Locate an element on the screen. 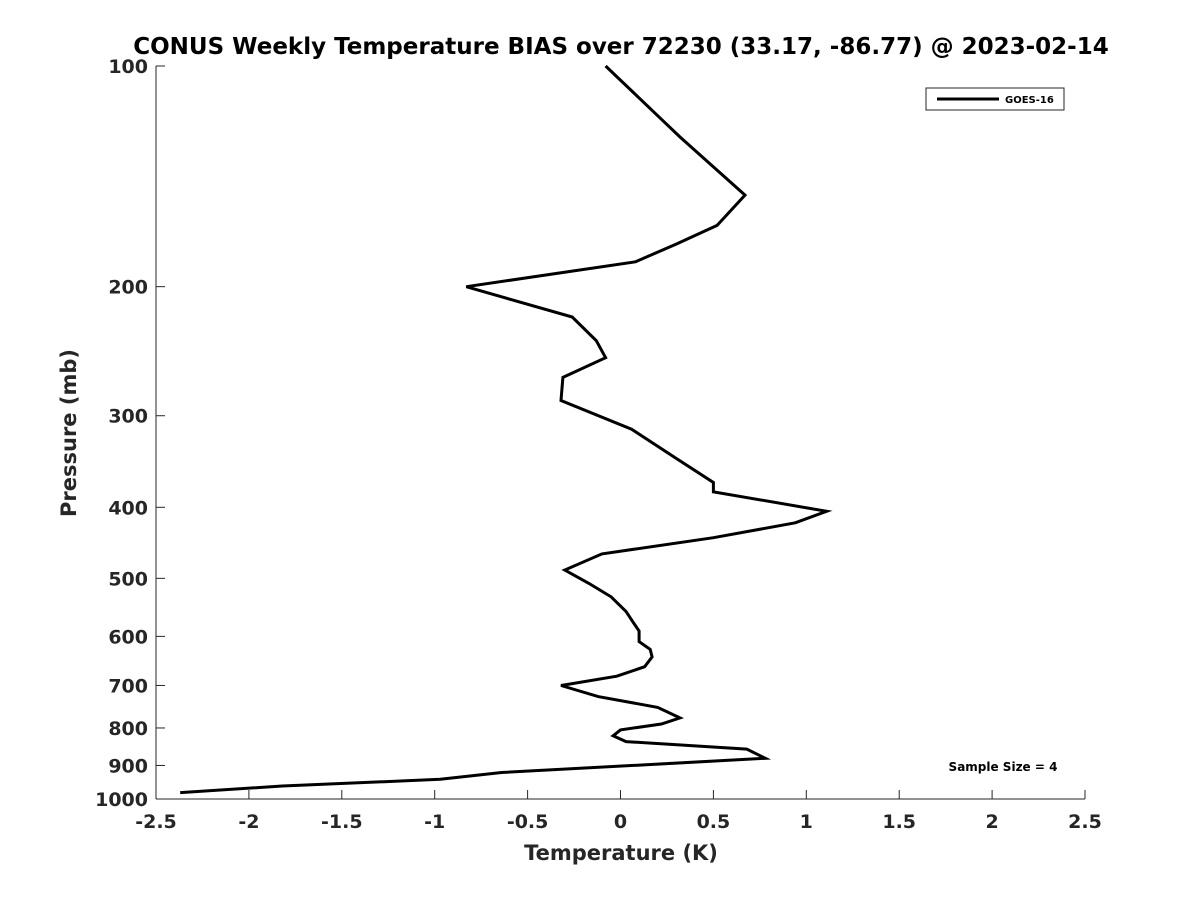 This screenshot has width=1200, height=900. x-tick-label: -2 is located at coordinates (248, 822).